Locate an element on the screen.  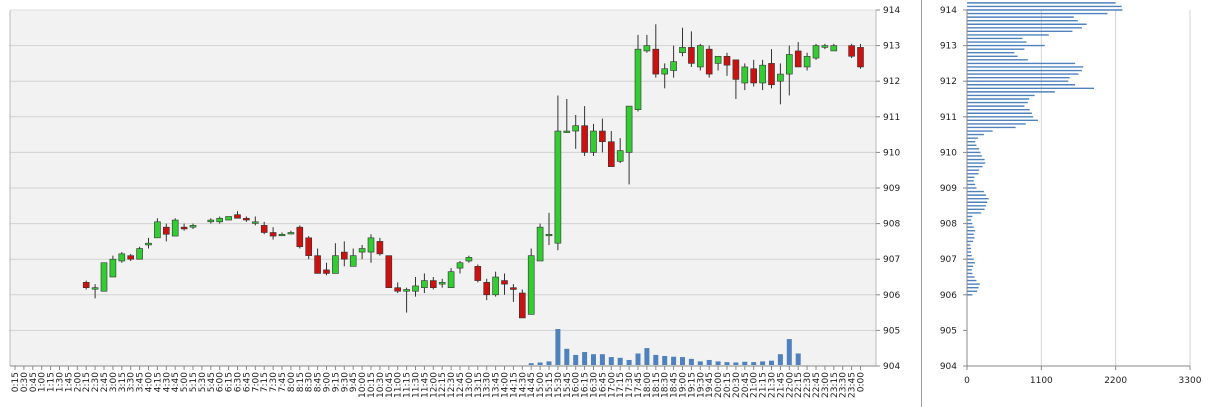
x-tick-label: 0:45 is located at coordinates (34, 382).